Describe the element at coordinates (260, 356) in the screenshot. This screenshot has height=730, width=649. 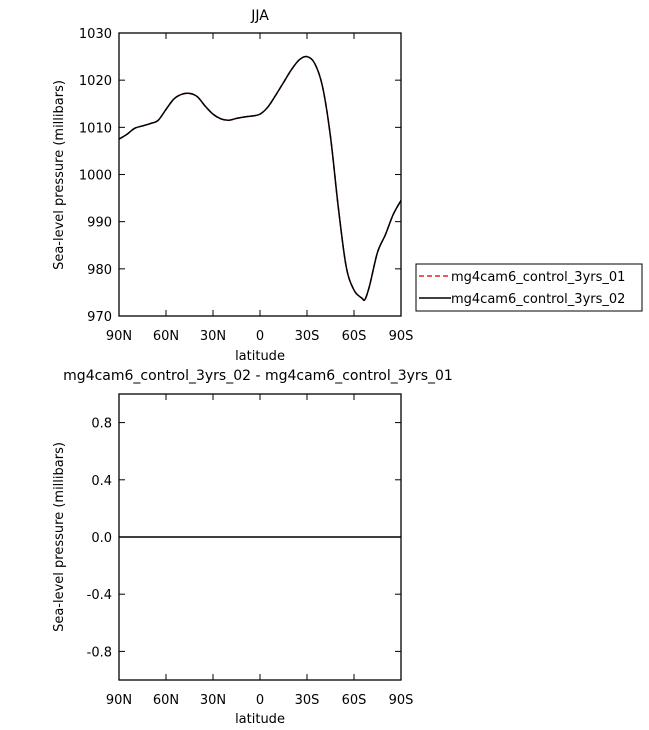
I see `top-x-axis-label: latitude` at that location.